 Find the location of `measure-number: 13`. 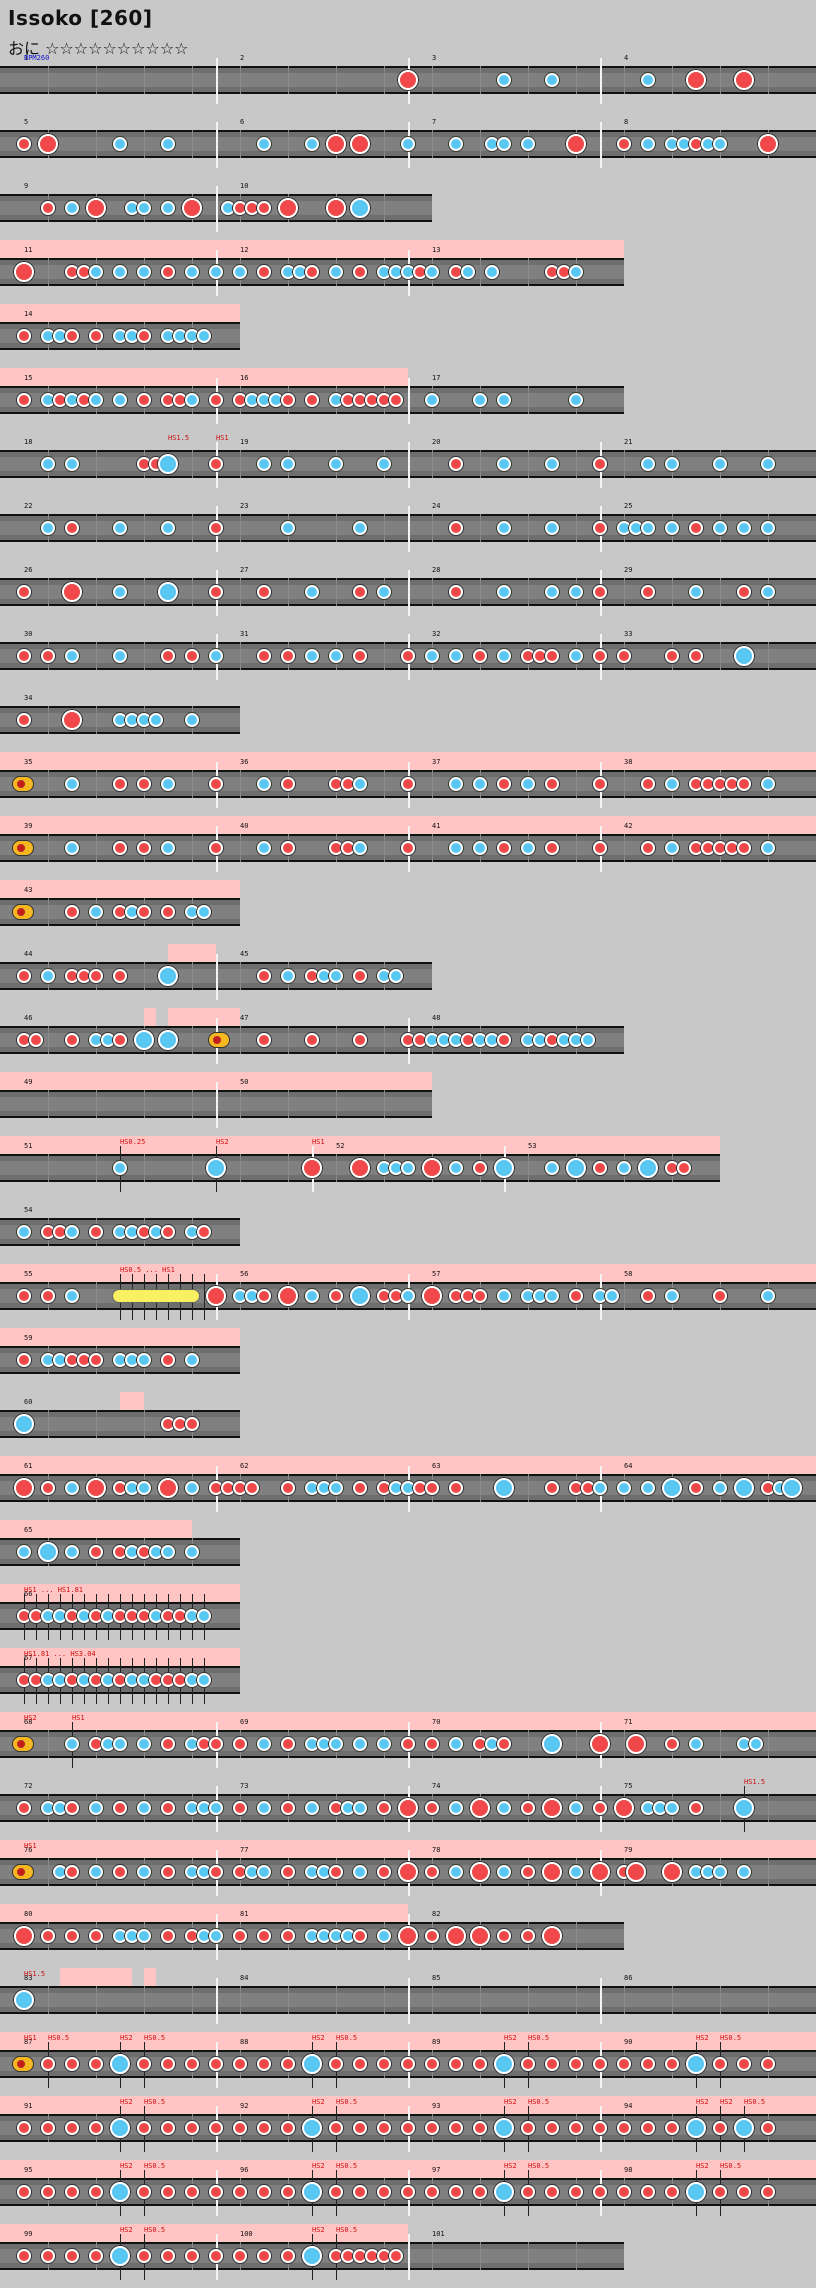

measure-number: 13 is located at coordinates (436, 250).